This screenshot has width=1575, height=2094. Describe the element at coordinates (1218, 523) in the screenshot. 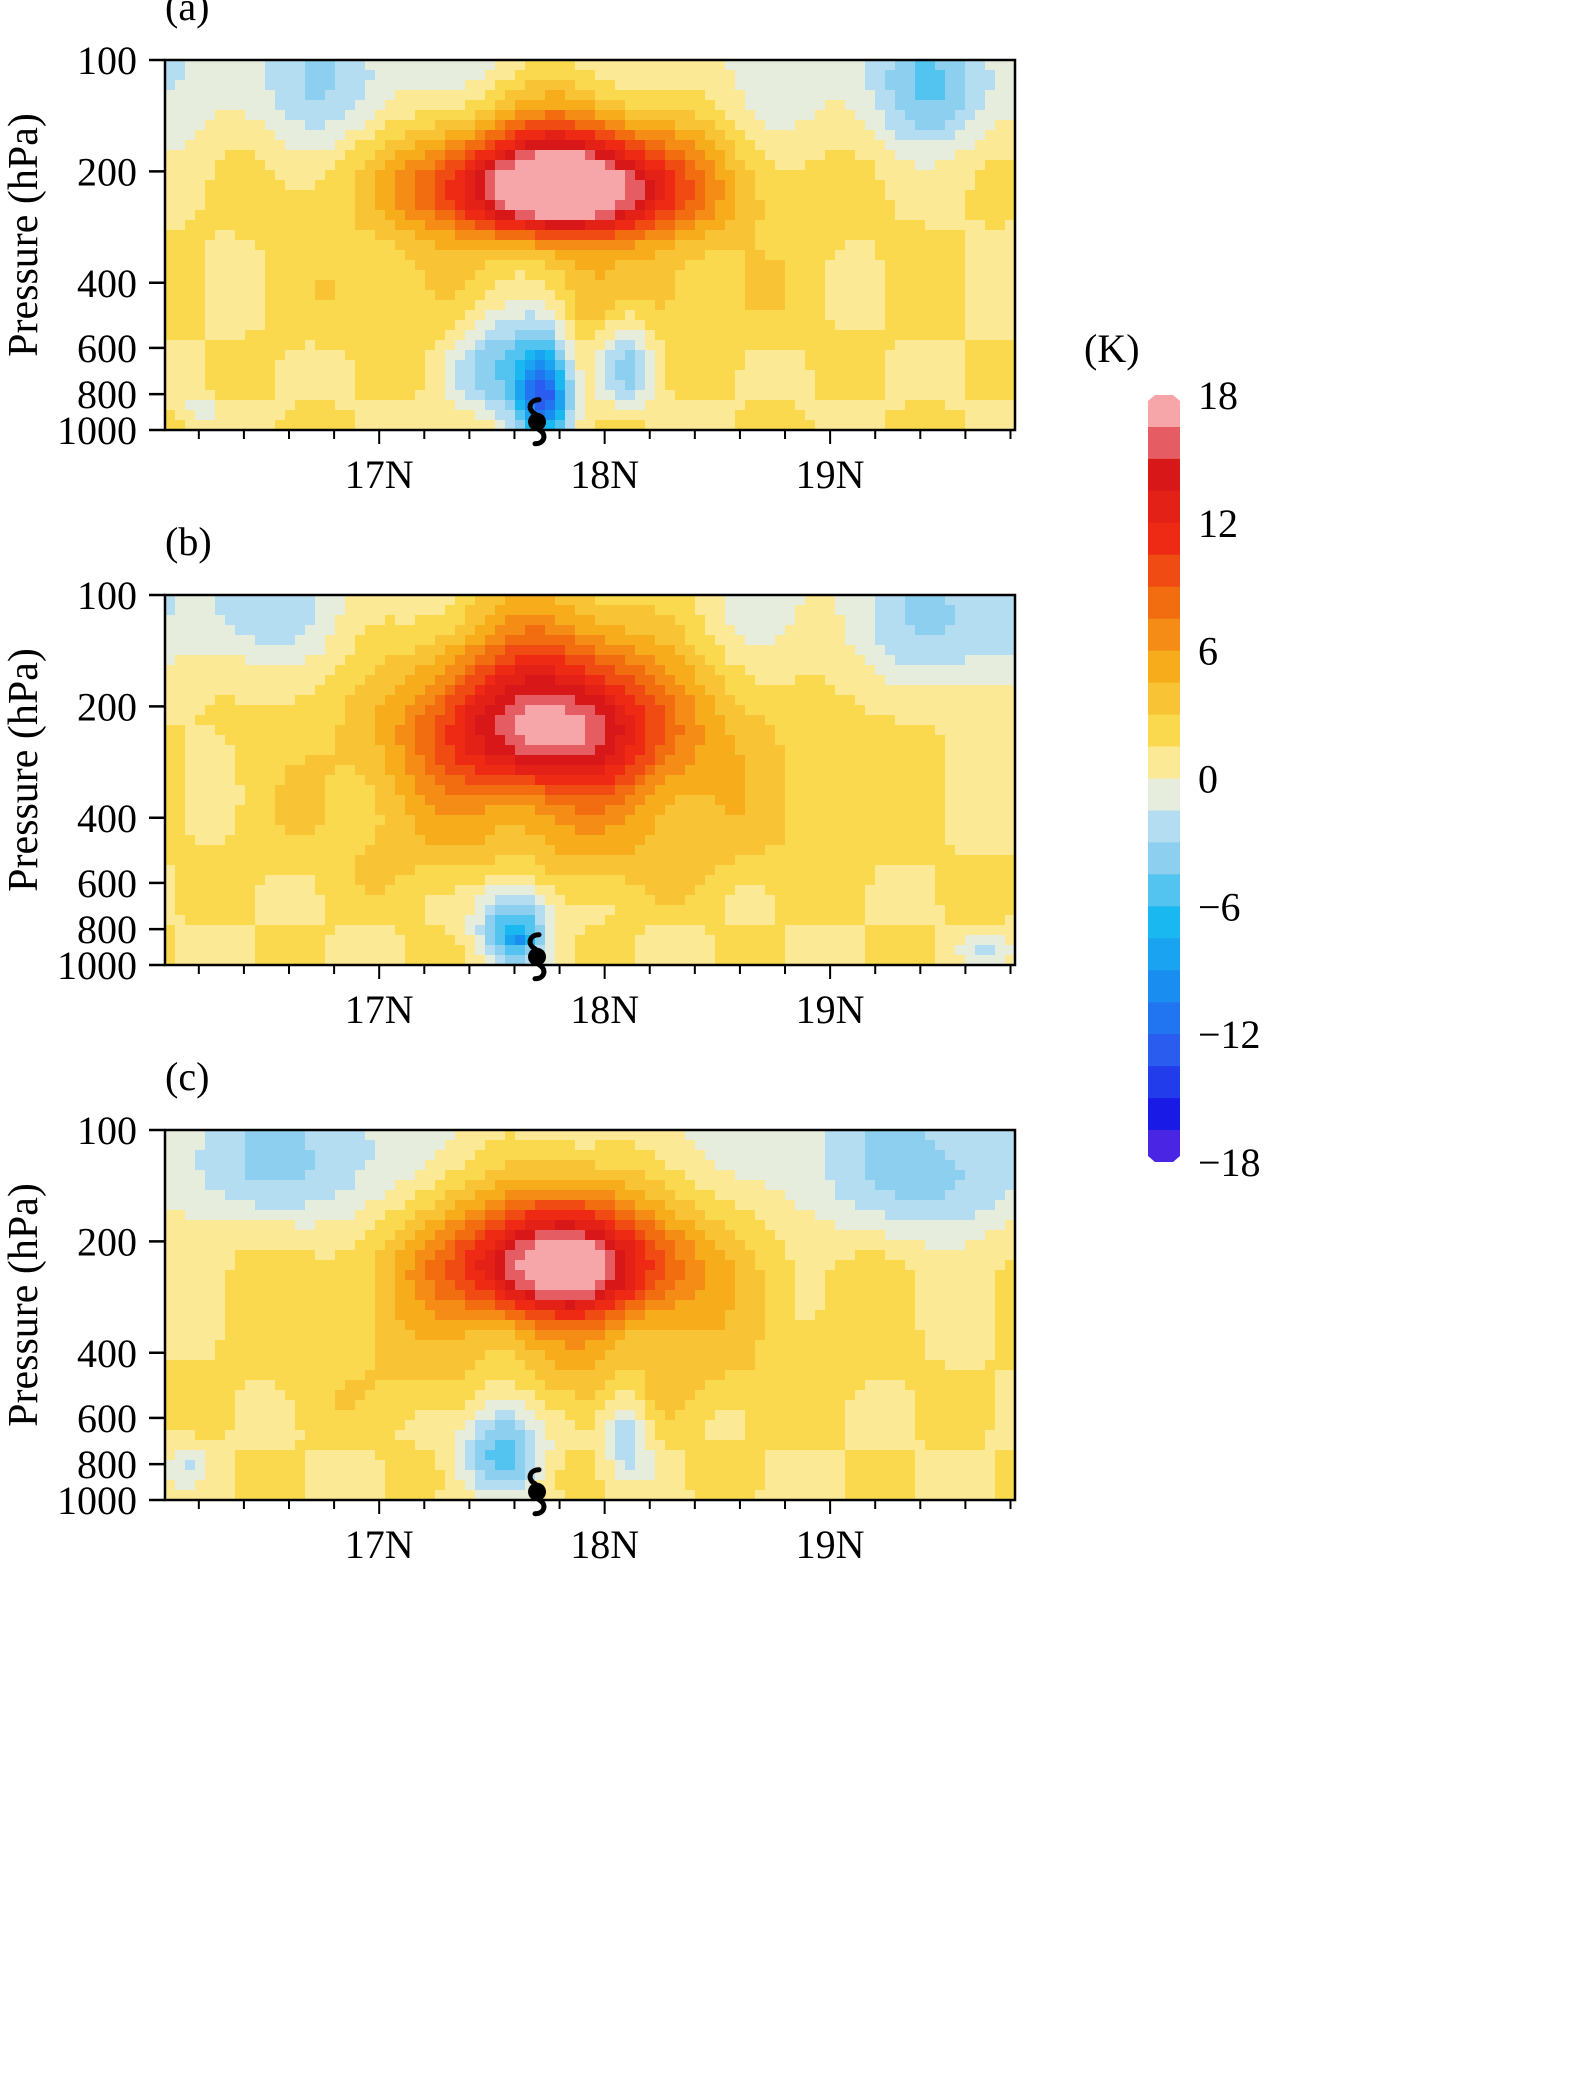

I see `colorbar-tick-label: 12` at that location.